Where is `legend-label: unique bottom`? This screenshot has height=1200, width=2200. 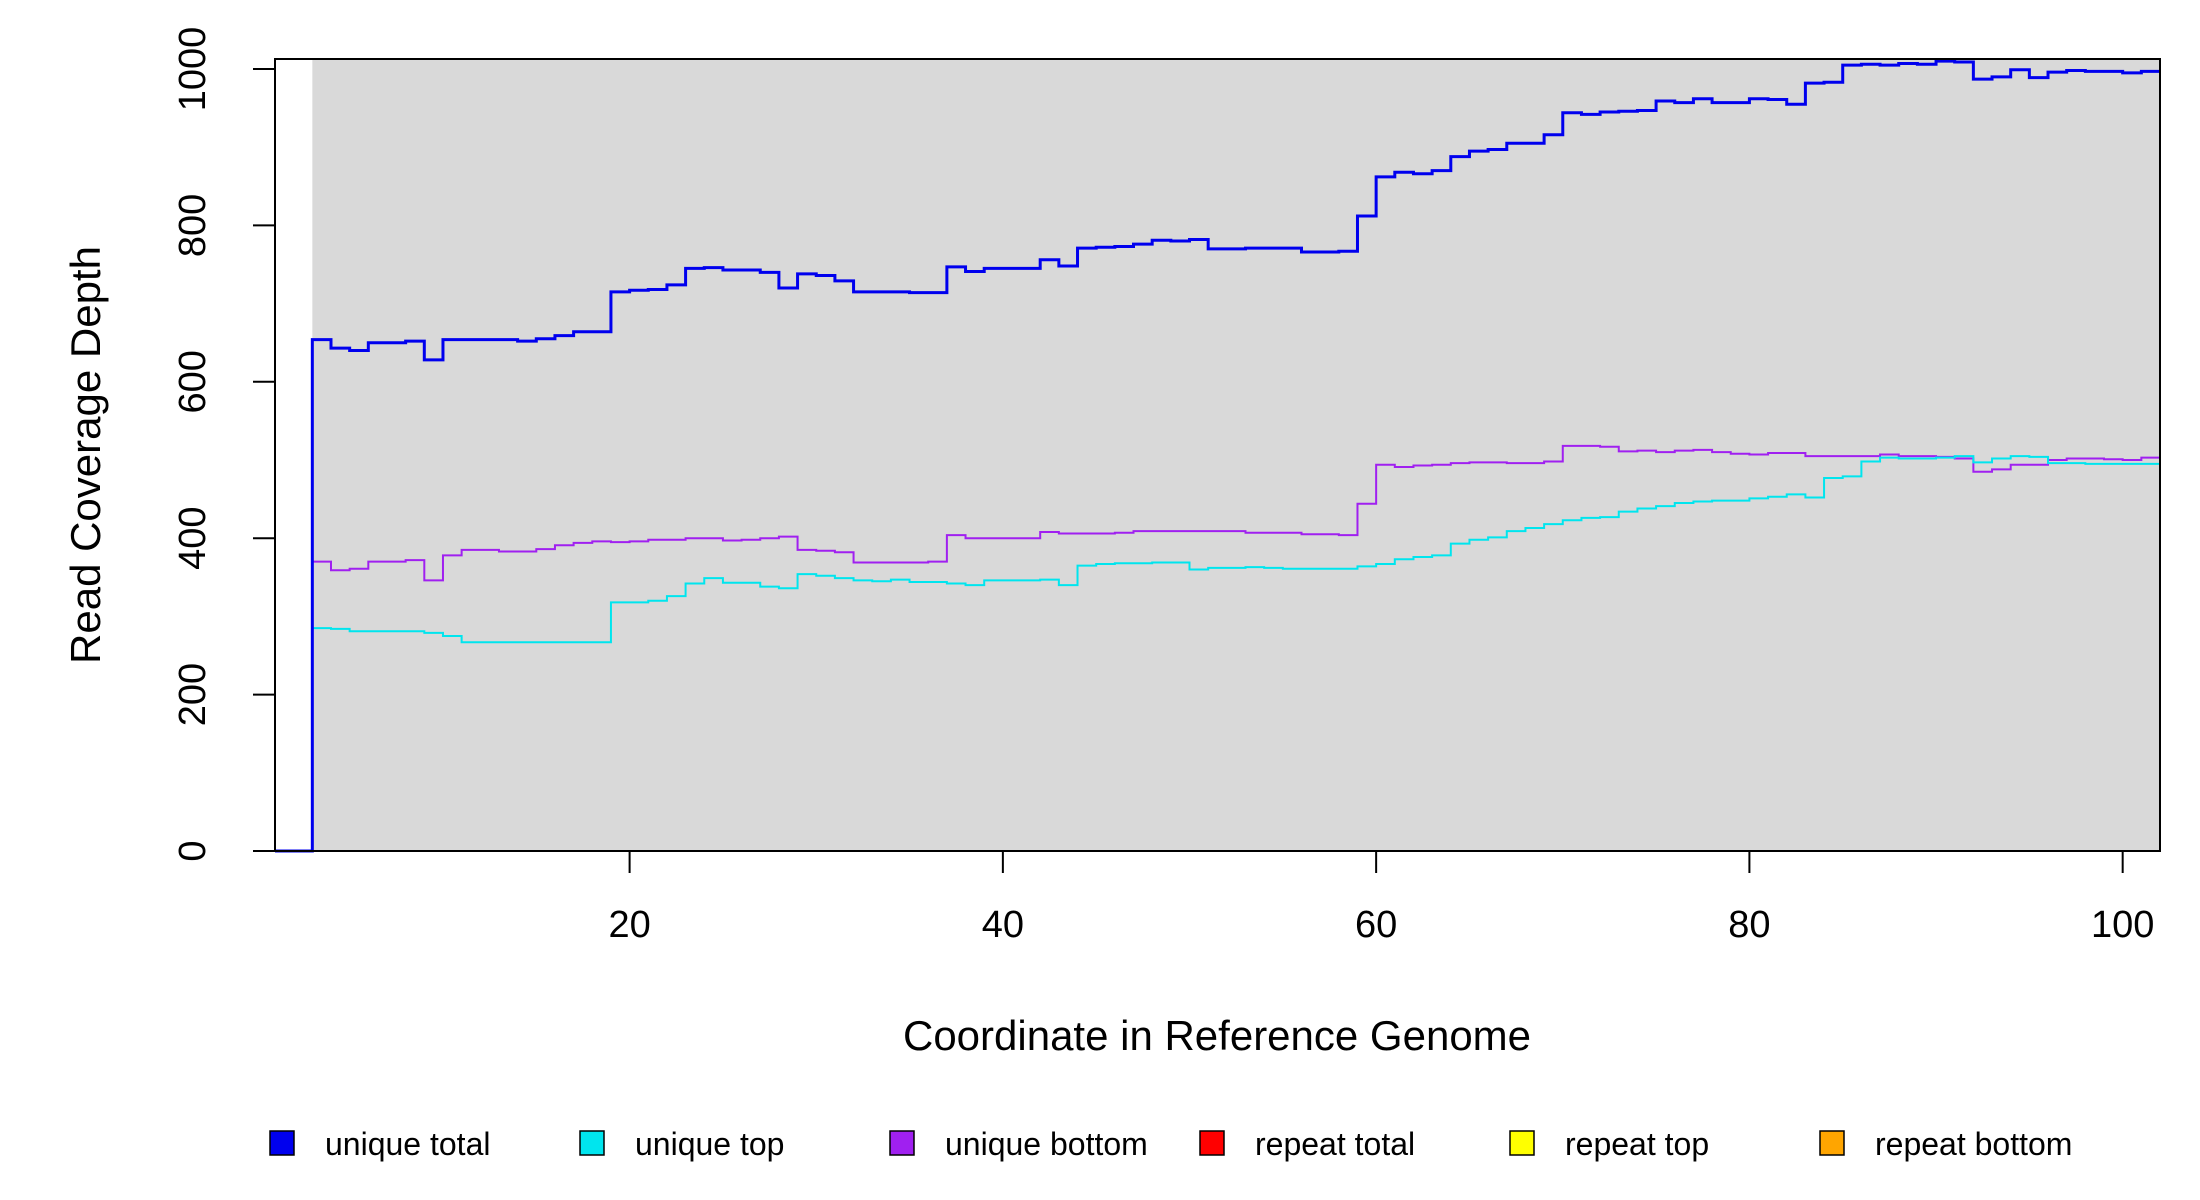
legend-label: unique bottom is located at coordinates (1046, 1144).